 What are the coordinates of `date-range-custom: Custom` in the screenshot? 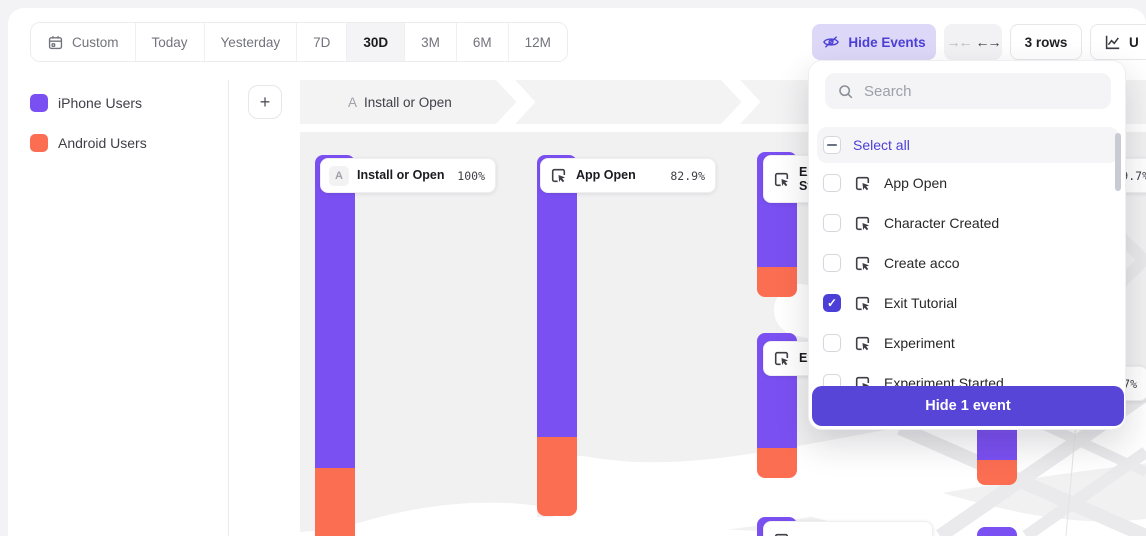 It's located at (83, 42).